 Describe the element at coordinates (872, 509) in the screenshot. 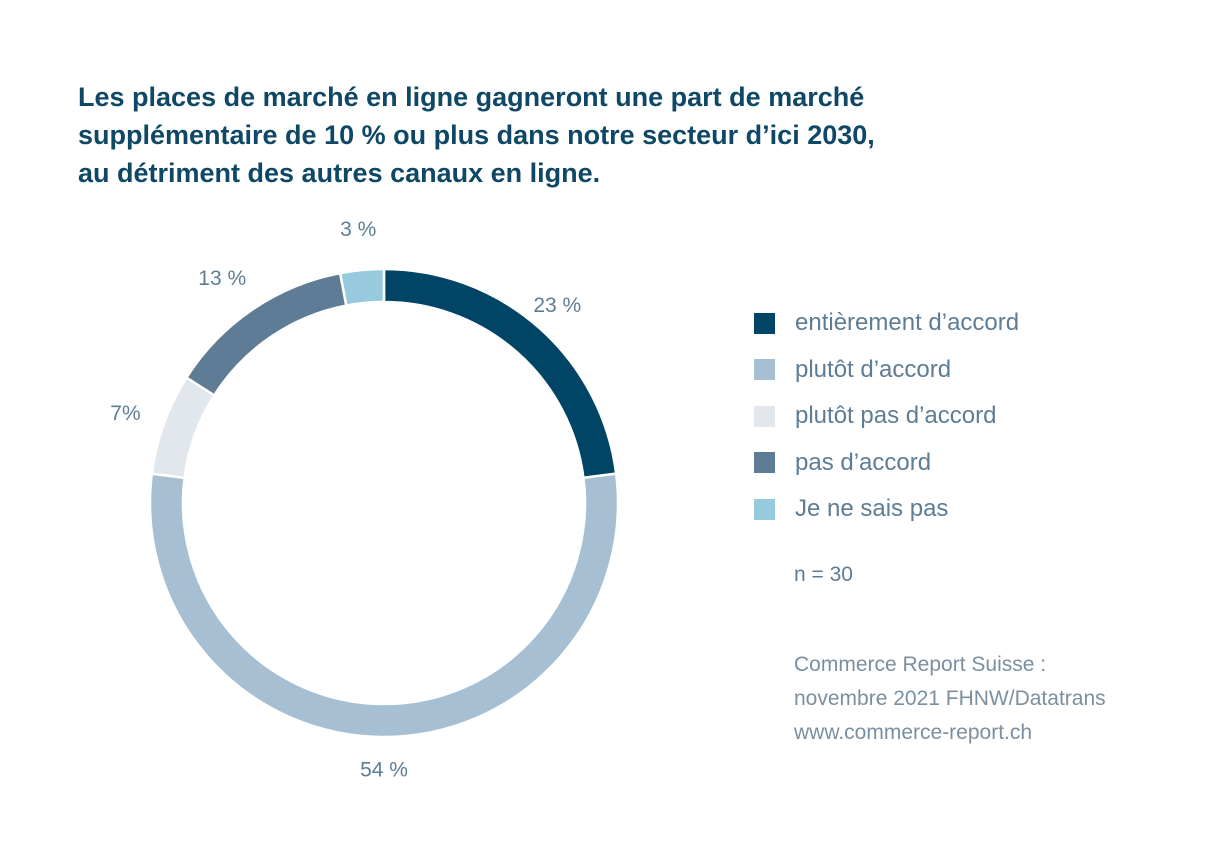

I see `legend-label: Je ne sais pas` at that location.